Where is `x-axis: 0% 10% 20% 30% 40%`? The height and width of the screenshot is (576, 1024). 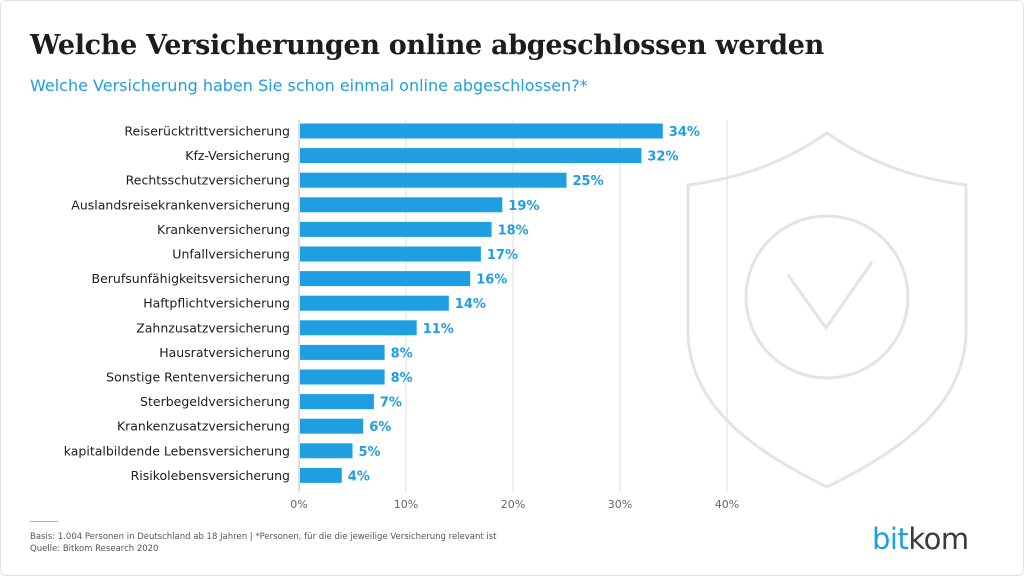
x-axis: 0% 10% 20% 30% 40% is located at coordinates (514, 504).